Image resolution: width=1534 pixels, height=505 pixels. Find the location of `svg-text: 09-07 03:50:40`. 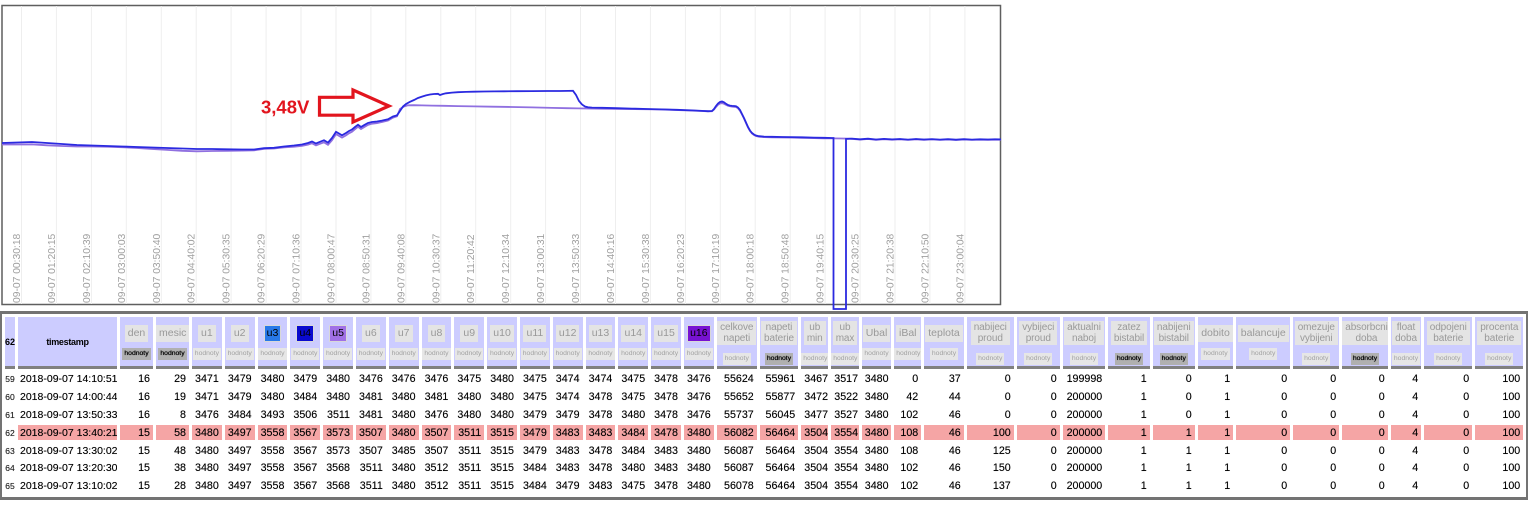

svg-text: 09-07 03:50:40 is located at coordinates (157, 268).